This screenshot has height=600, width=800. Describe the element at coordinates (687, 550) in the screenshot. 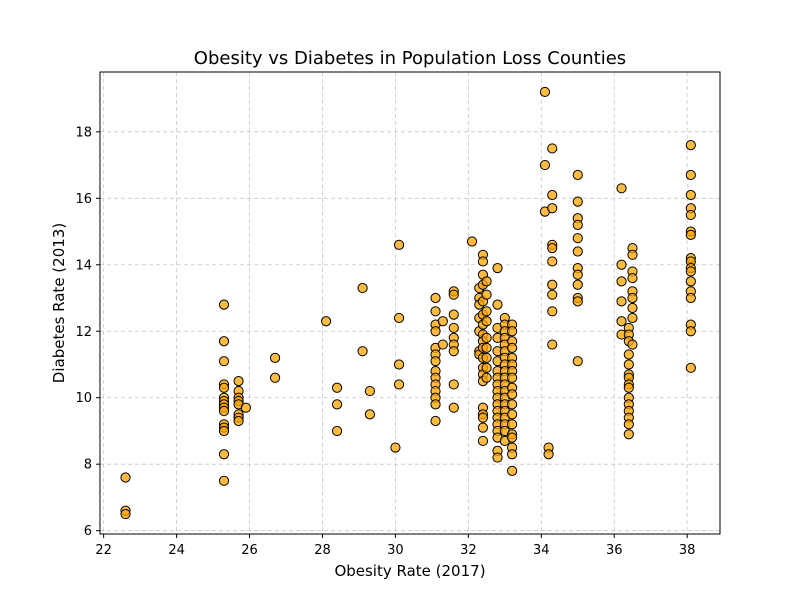

I see `x-tick-label: 38` at that location.